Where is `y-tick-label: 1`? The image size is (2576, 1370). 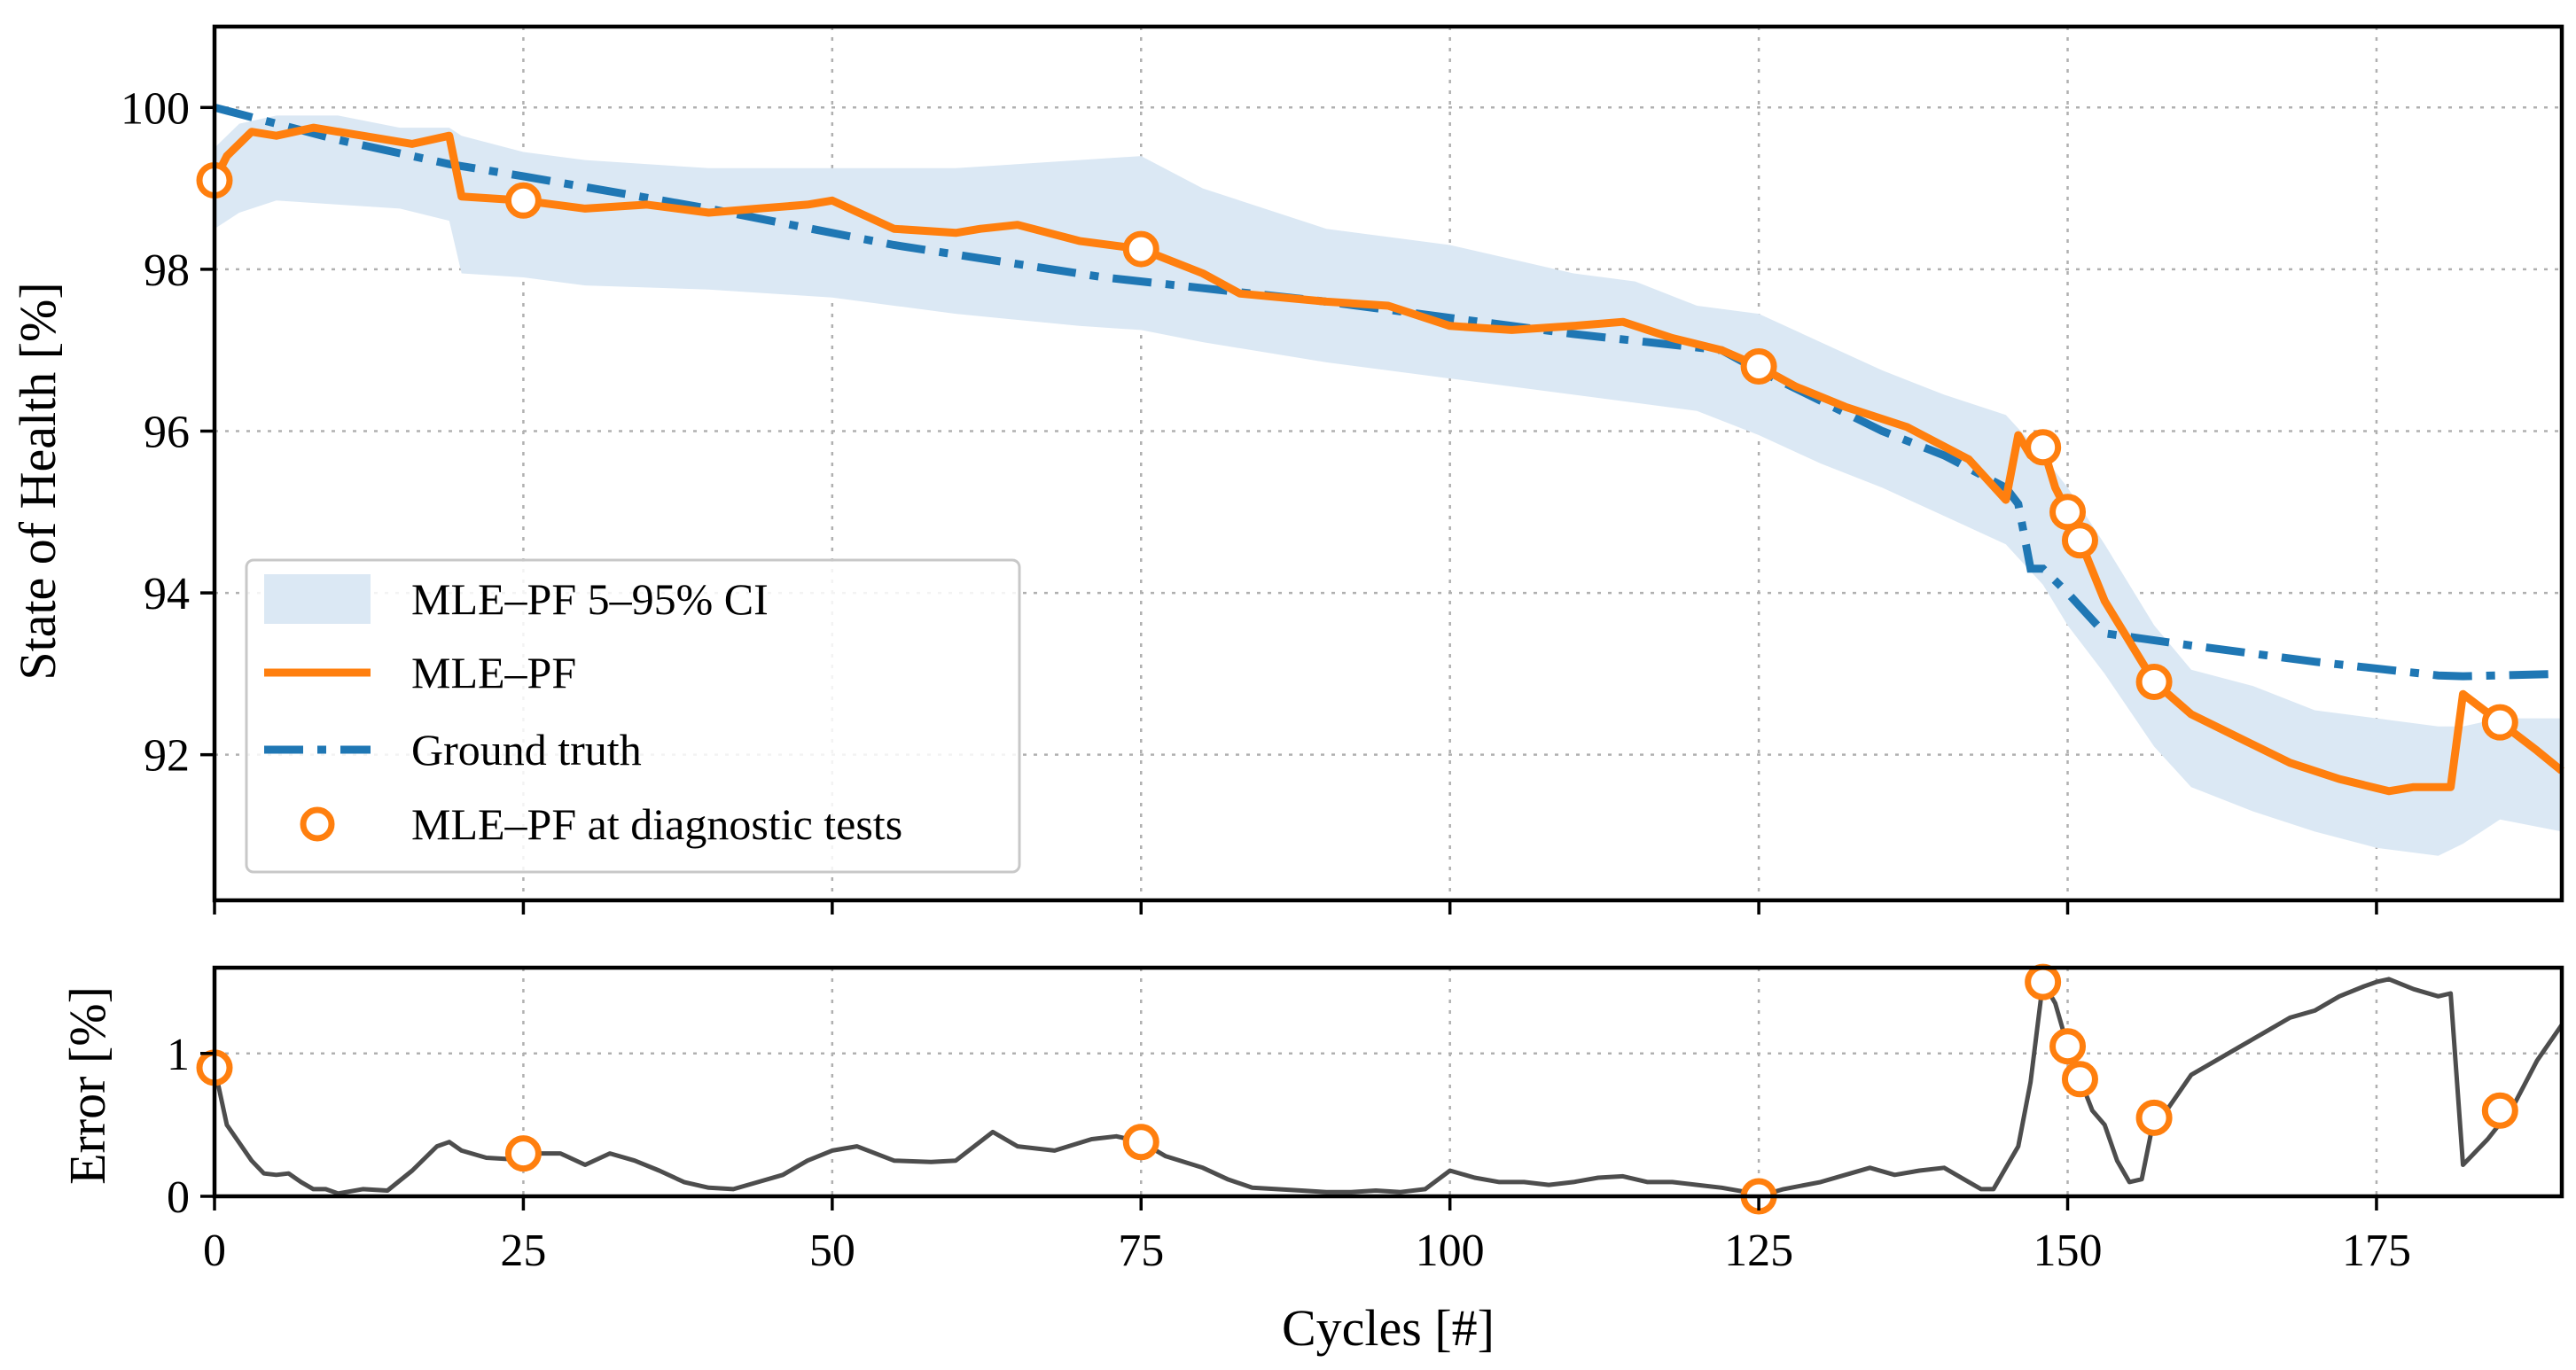
y-tick-label: 1 is located at coordinates (178, 1055).